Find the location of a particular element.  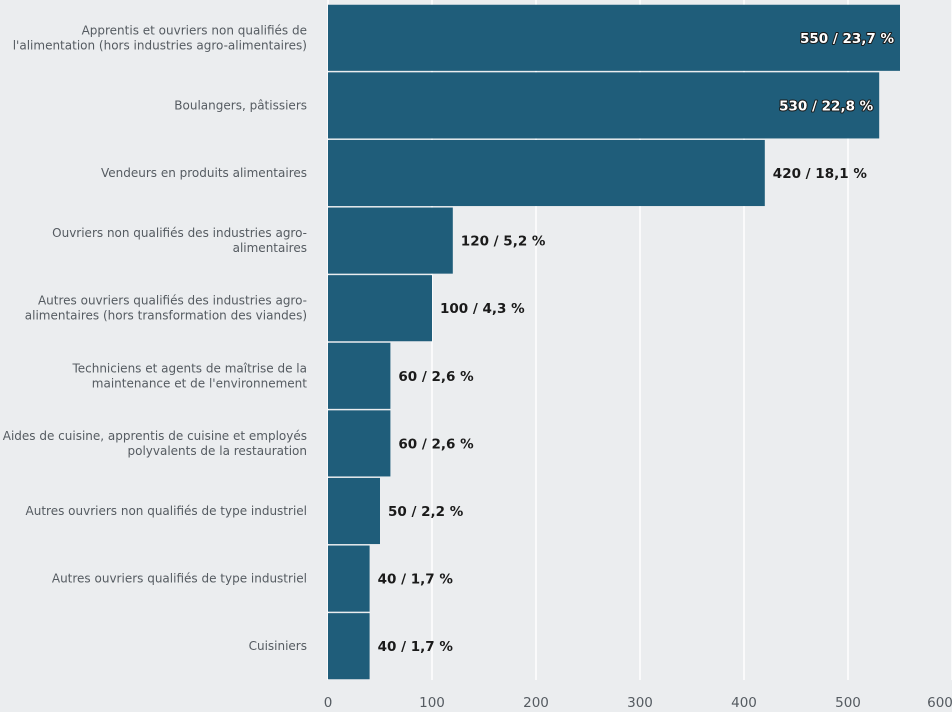

x-tick-label: 100 is located at coordinates (432, 703).